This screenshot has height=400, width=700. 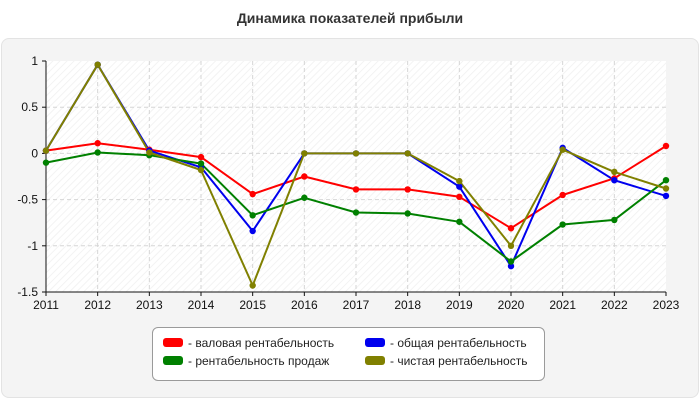 What do you see at coordinates (97, 305) in the screenshot?
I see `x-tick-label: 2012` at bounding box center [97, 305].